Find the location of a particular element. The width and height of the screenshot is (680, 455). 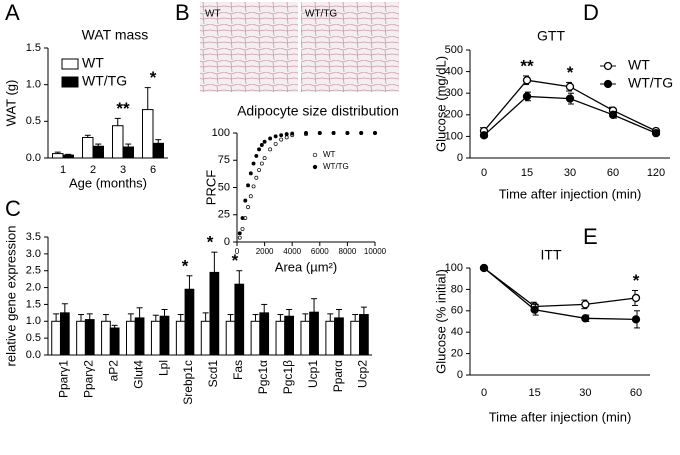

x-tick-label: Fas is located at coordinates (238, 370).